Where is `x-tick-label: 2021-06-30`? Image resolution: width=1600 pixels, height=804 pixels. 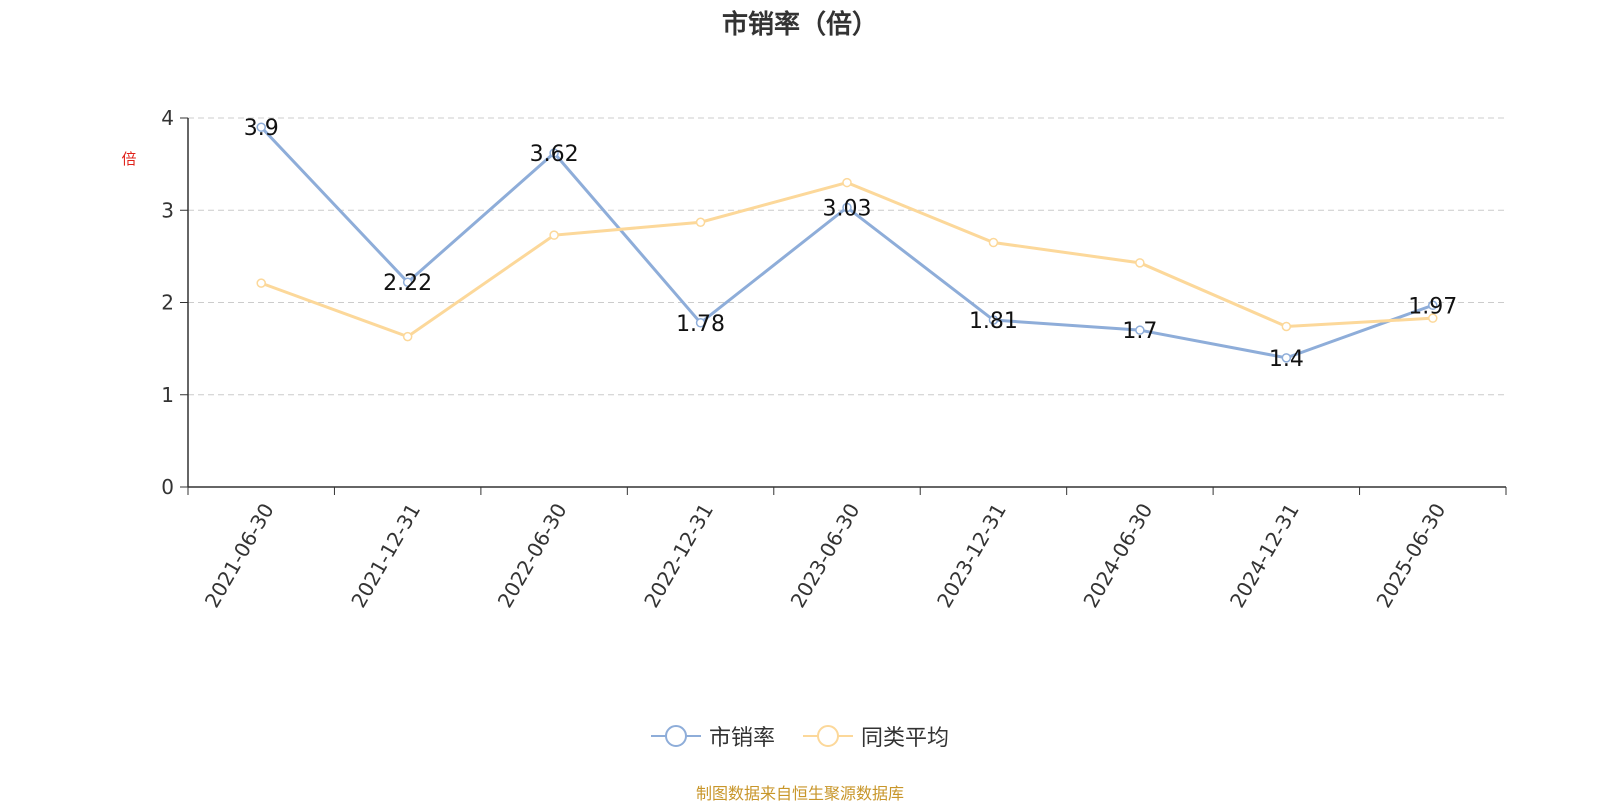
x-tick-label: 2021-06-30 is located at coordinates (239, 555).